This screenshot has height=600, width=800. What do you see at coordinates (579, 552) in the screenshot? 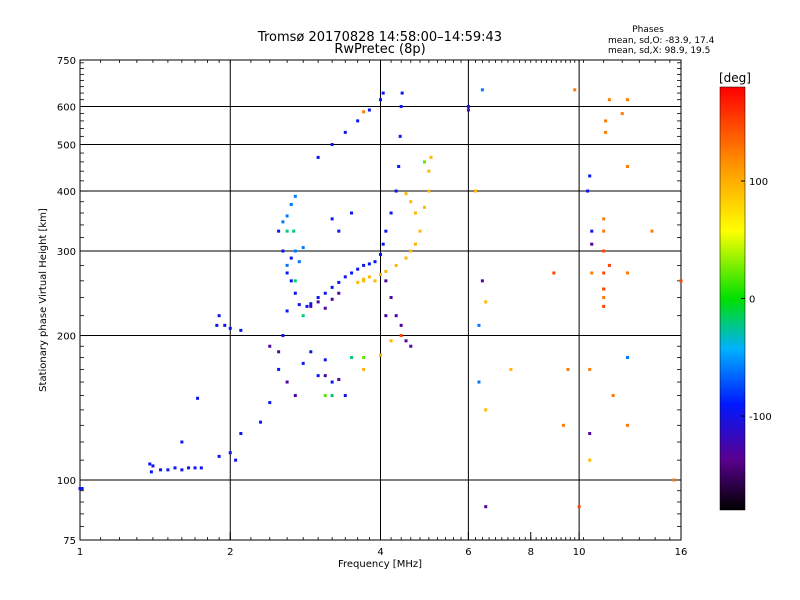
I see `x-tick-label: 10` at bounding box center [579, 552].